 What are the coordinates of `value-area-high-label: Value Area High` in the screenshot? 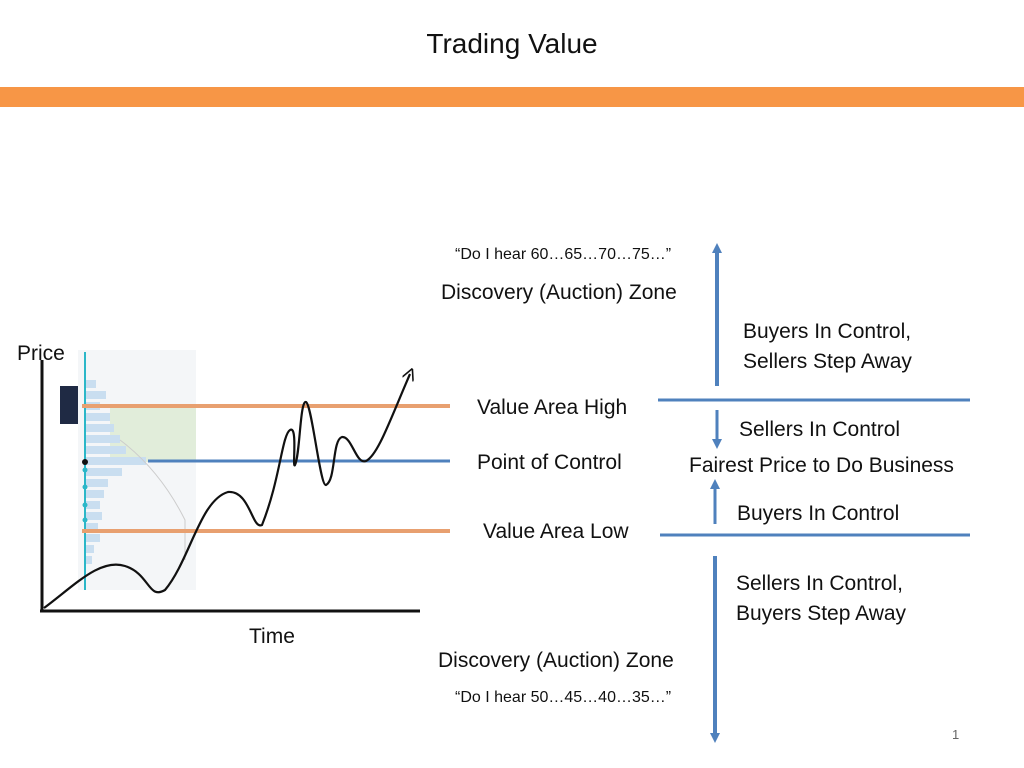 It's located at (552, 407).